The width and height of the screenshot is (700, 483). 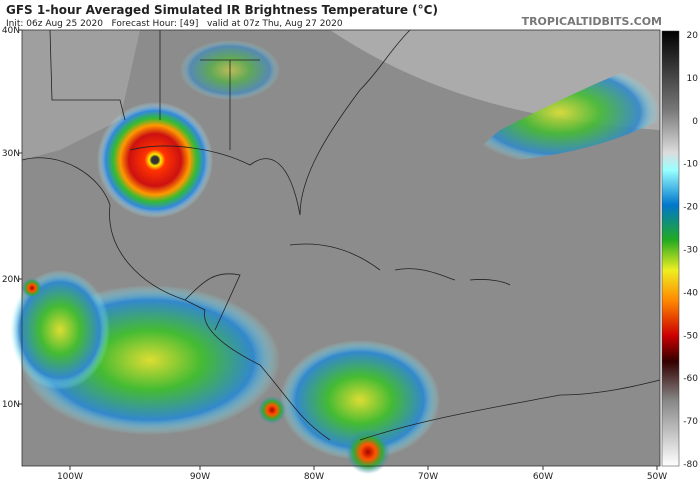 I want to click on colorbar-label: -80, so click(x=690, y=465).